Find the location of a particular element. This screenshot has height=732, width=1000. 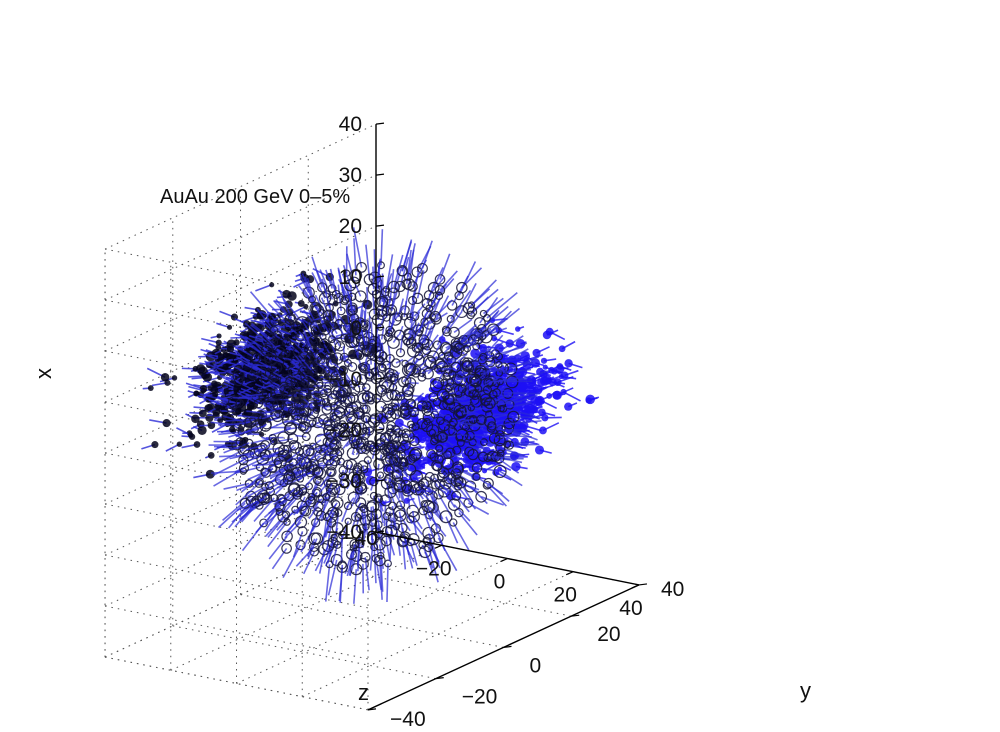

z-tick is located at coordinates (380, 327).